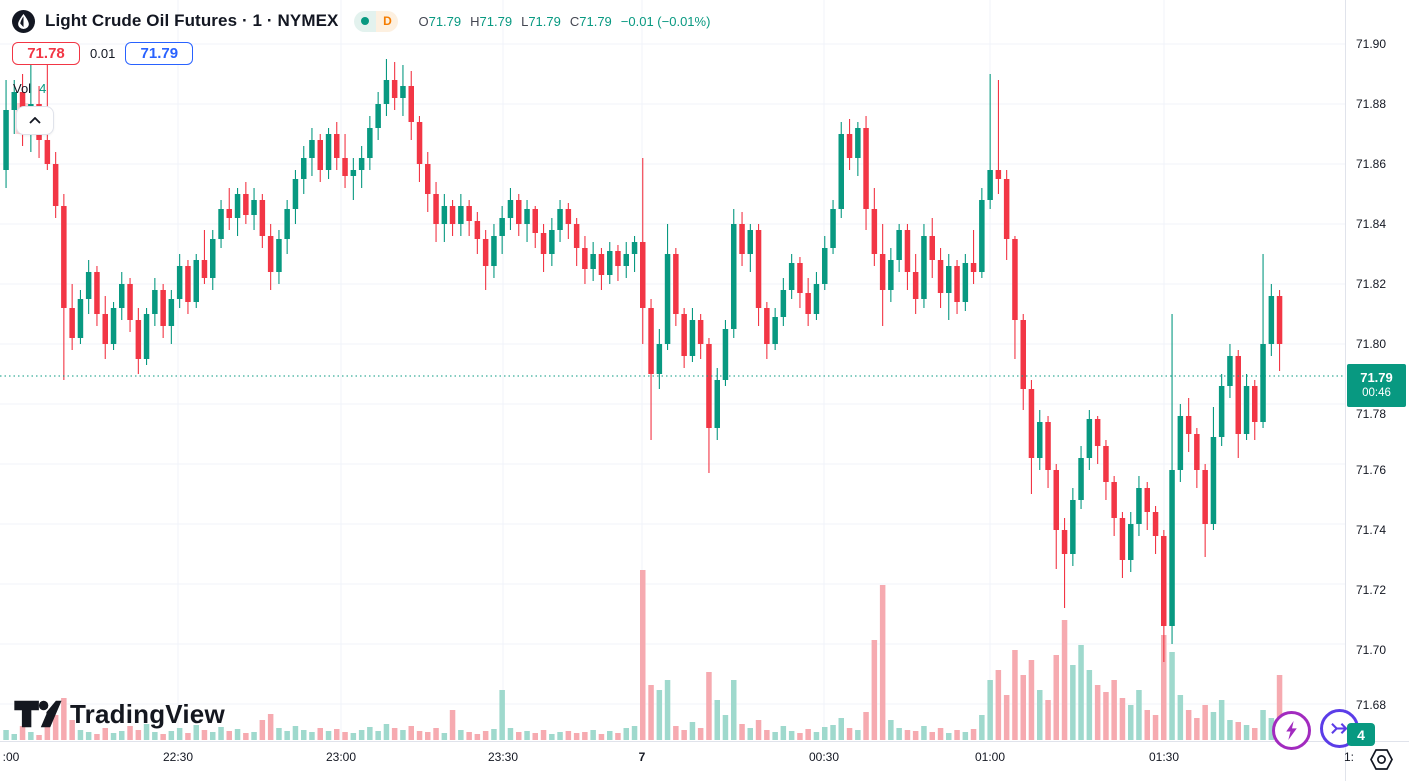 Image resolution: width=1409 pixels, height=781 pixels. Describe the element at coordinates (22, 88) in the screenshot. I see `volume-study-label: Vol` at that location.